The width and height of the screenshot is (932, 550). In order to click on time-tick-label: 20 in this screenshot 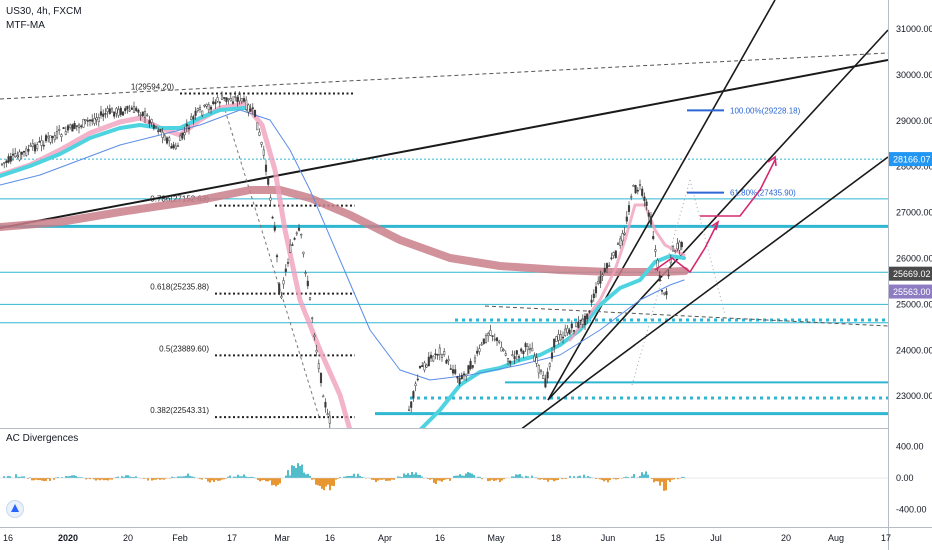, I will do `click(786, 538)`.